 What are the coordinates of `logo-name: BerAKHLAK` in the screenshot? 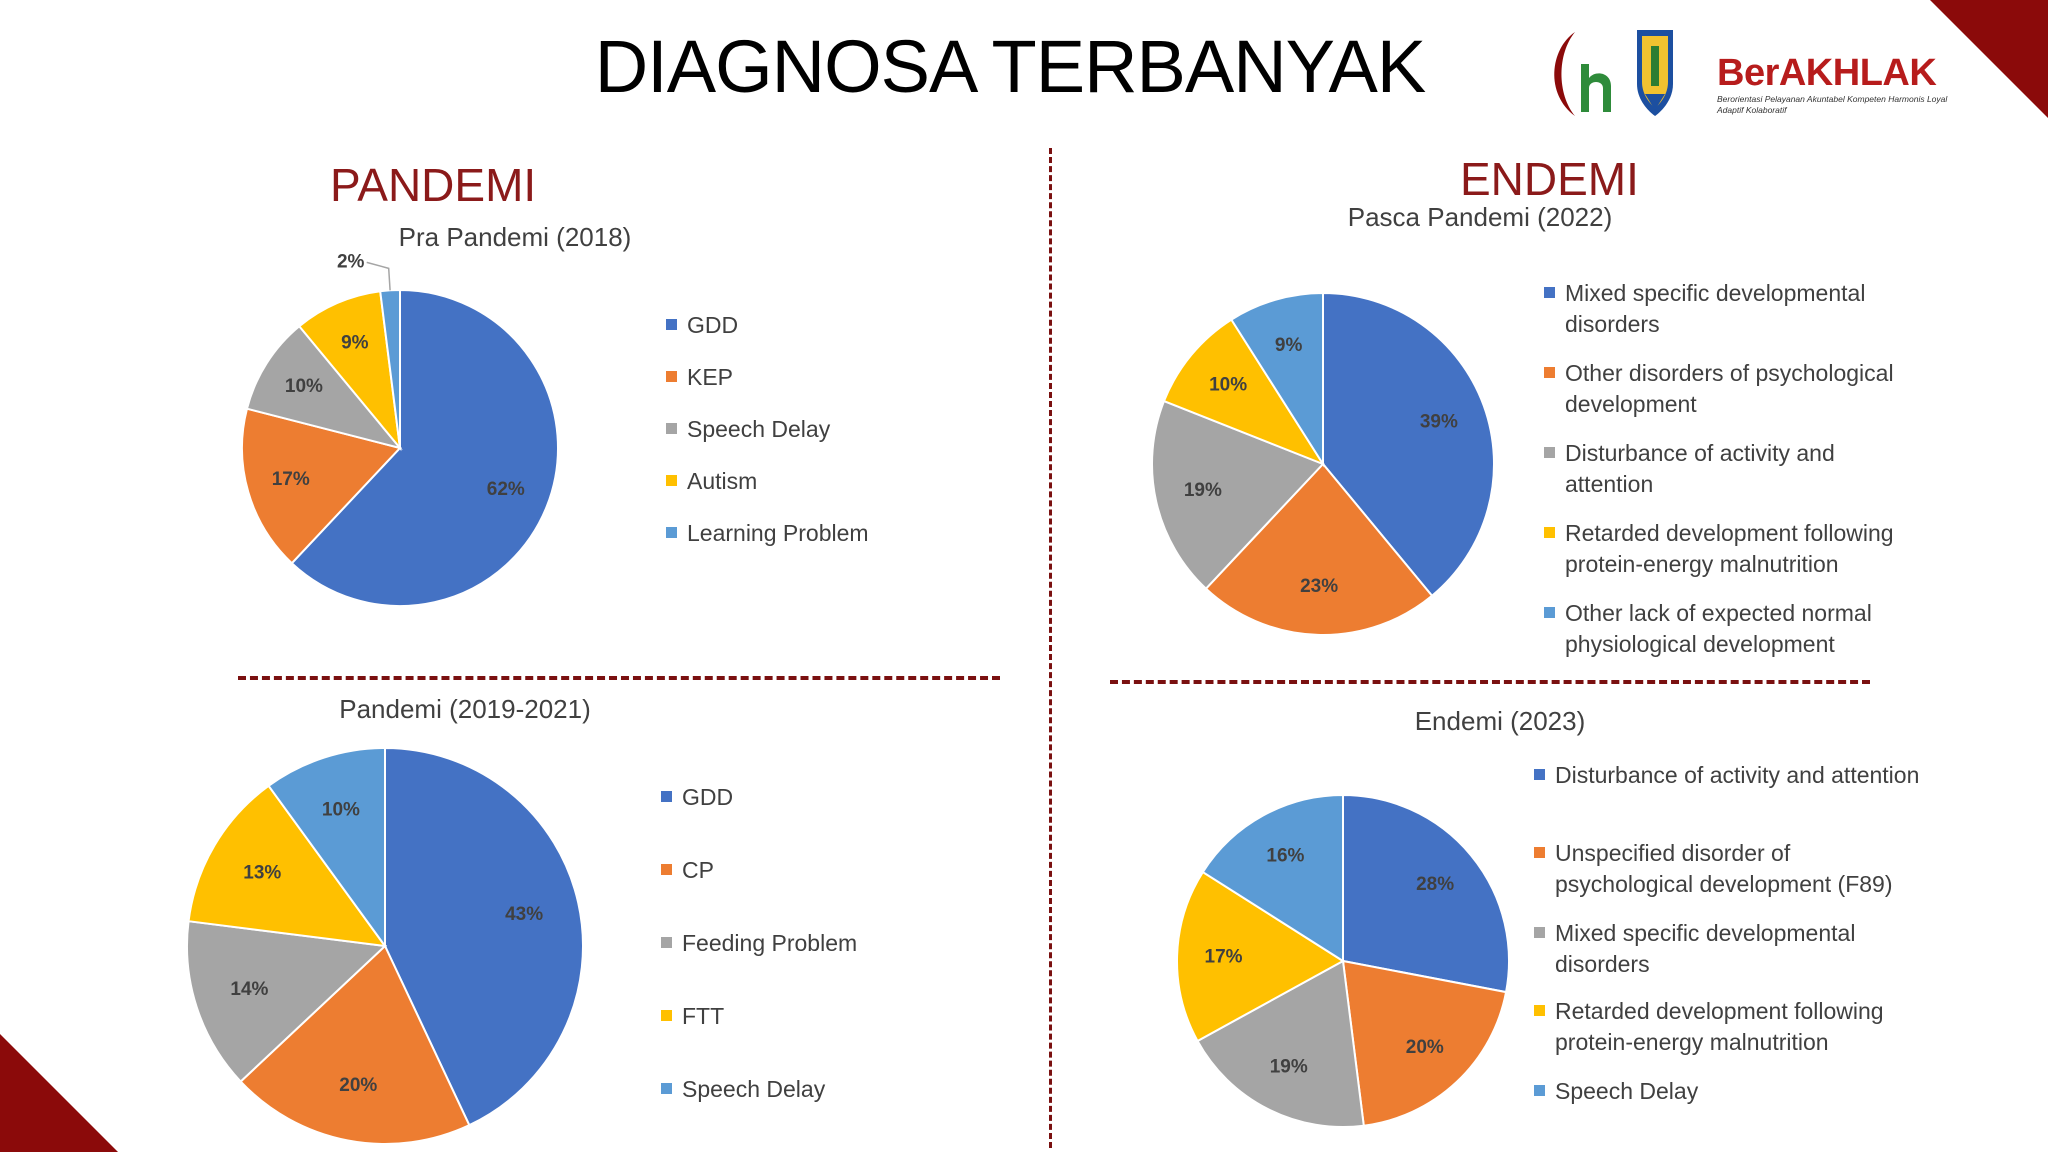 It's located at (1827, 73).